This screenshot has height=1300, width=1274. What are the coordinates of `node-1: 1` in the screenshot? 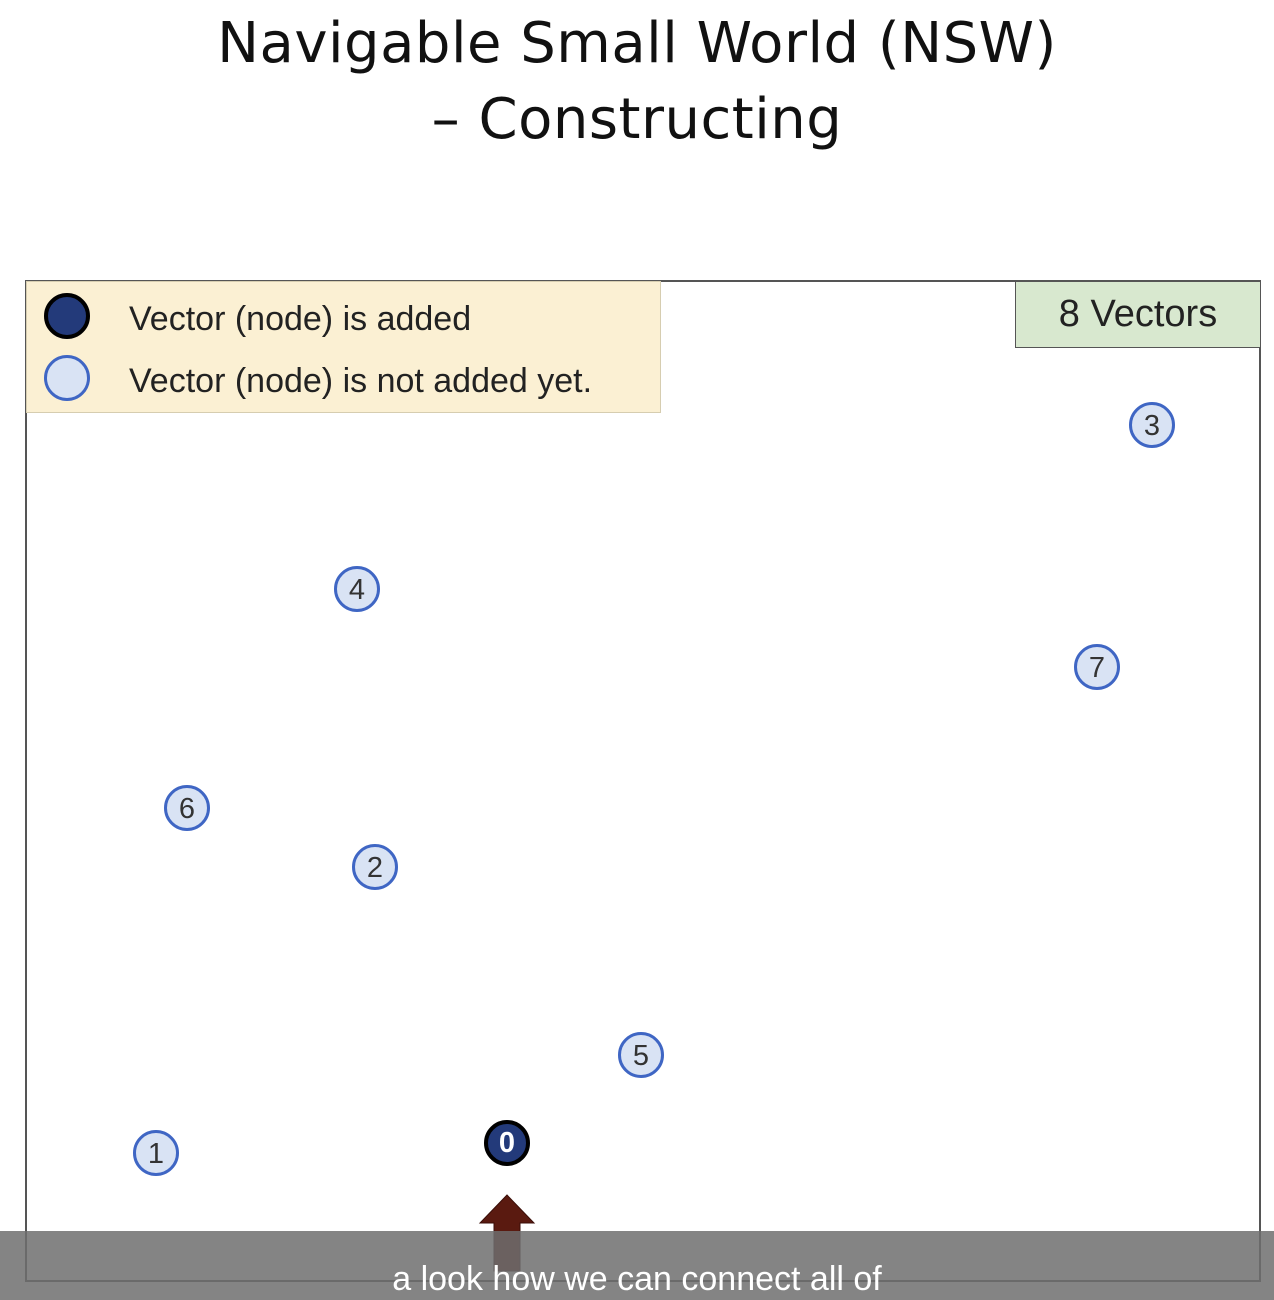 It's located at (156, 1153).